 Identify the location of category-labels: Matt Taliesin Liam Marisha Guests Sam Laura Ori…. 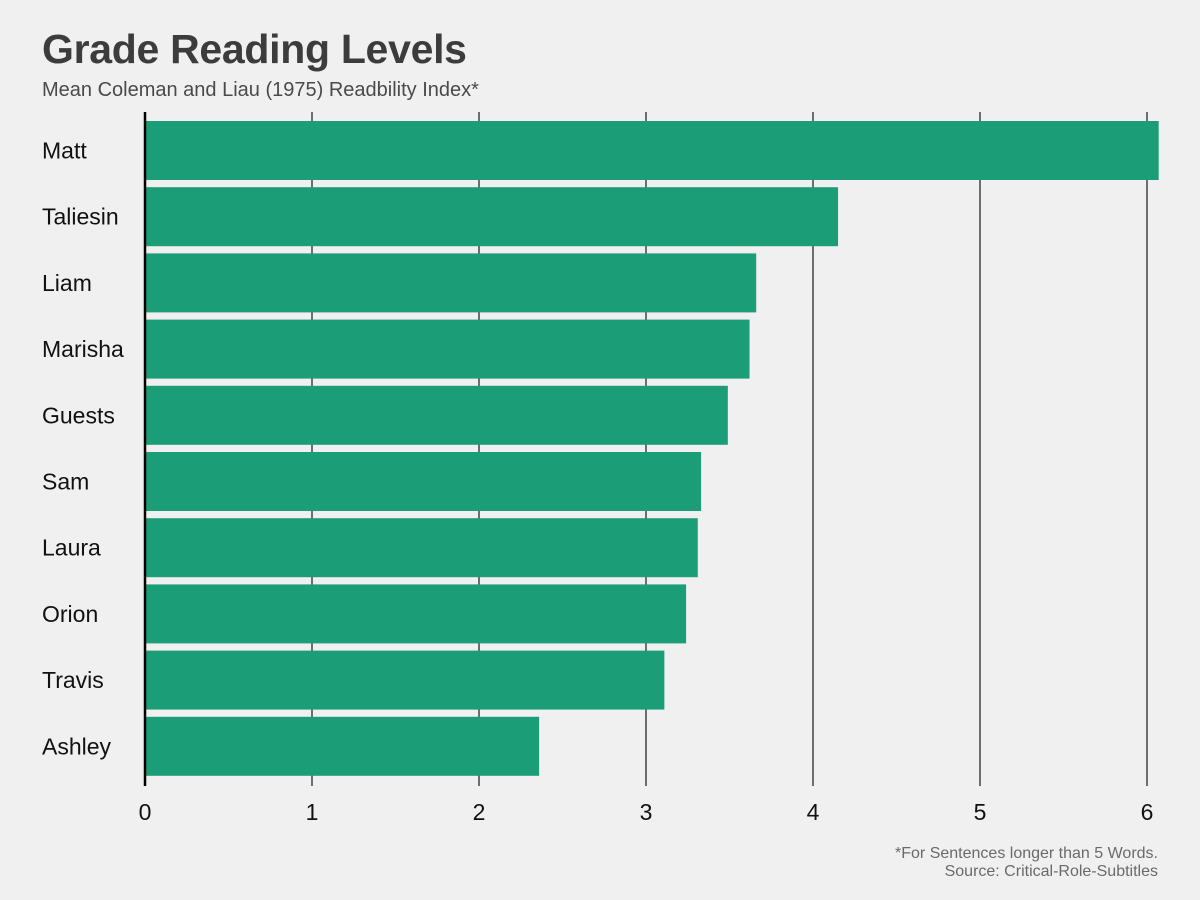
(83, 449).